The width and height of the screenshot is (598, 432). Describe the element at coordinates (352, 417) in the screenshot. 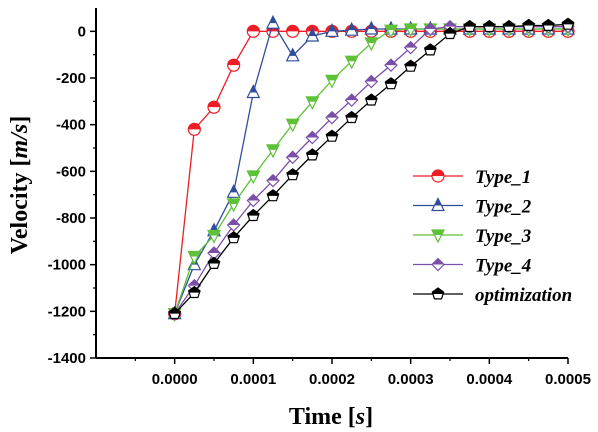

I see `x-axis-title-bracket-open: [` at that location.